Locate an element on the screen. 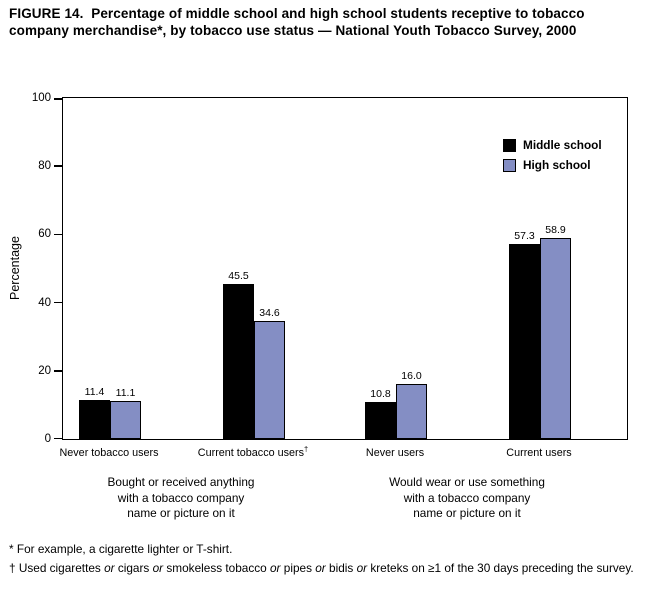  y-tick-label-100: 100 is located at coordinates (41, 98).